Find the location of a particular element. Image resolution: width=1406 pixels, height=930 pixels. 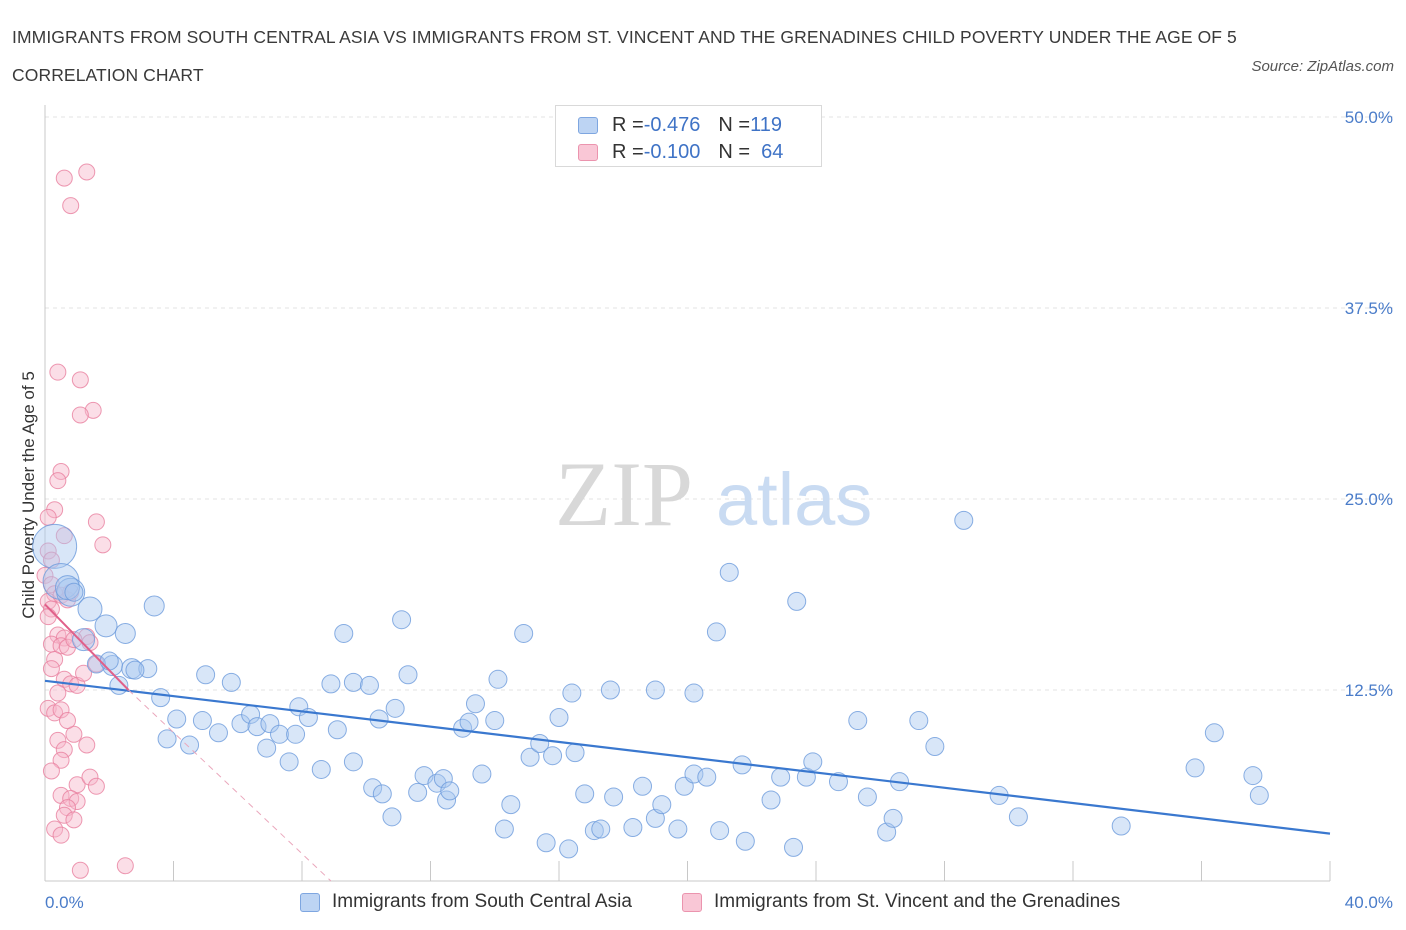

trend-line-st-vincent-extension is located at coordinates (230, 785).